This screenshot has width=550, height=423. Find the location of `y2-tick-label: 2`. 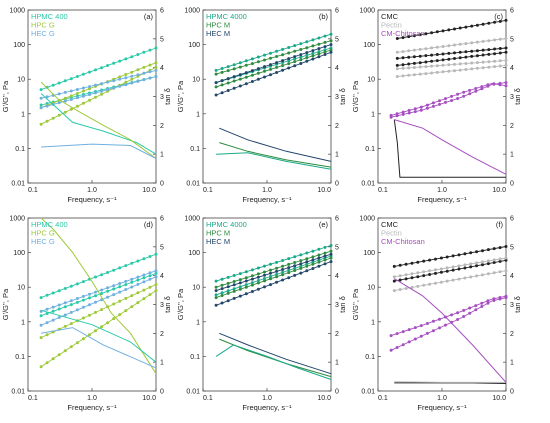

y2-tick-label: 2 is located at coordinates (337, 126).